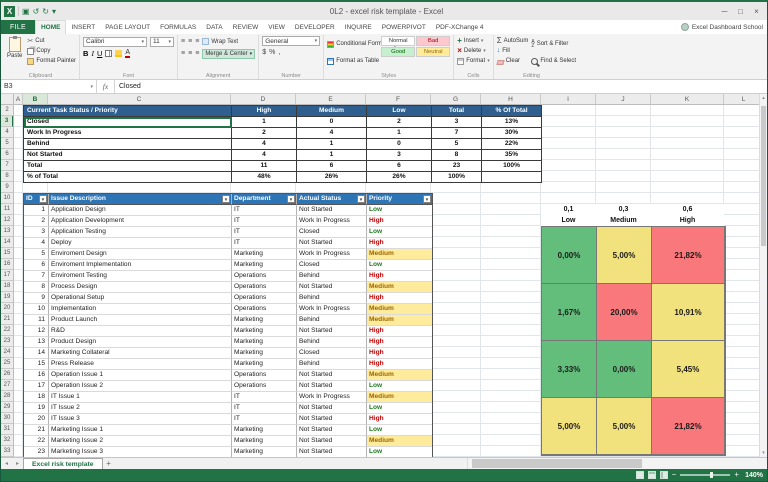 The image size is (768, 482). What do you see at coordinates (674, 474) in the screenshot?
I see `zoom-out-icon: −` at bounding box center [674, 474].